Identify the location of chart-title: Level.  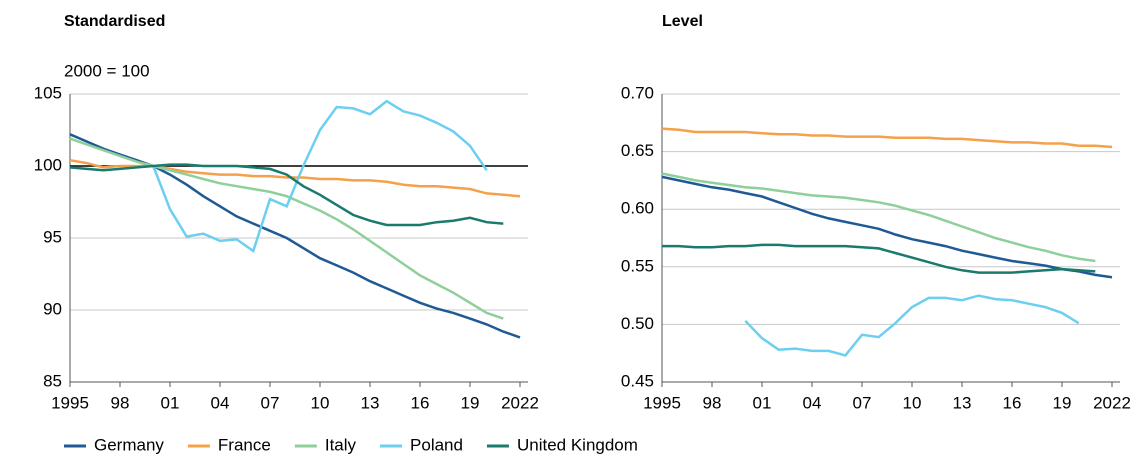
(682, 21).